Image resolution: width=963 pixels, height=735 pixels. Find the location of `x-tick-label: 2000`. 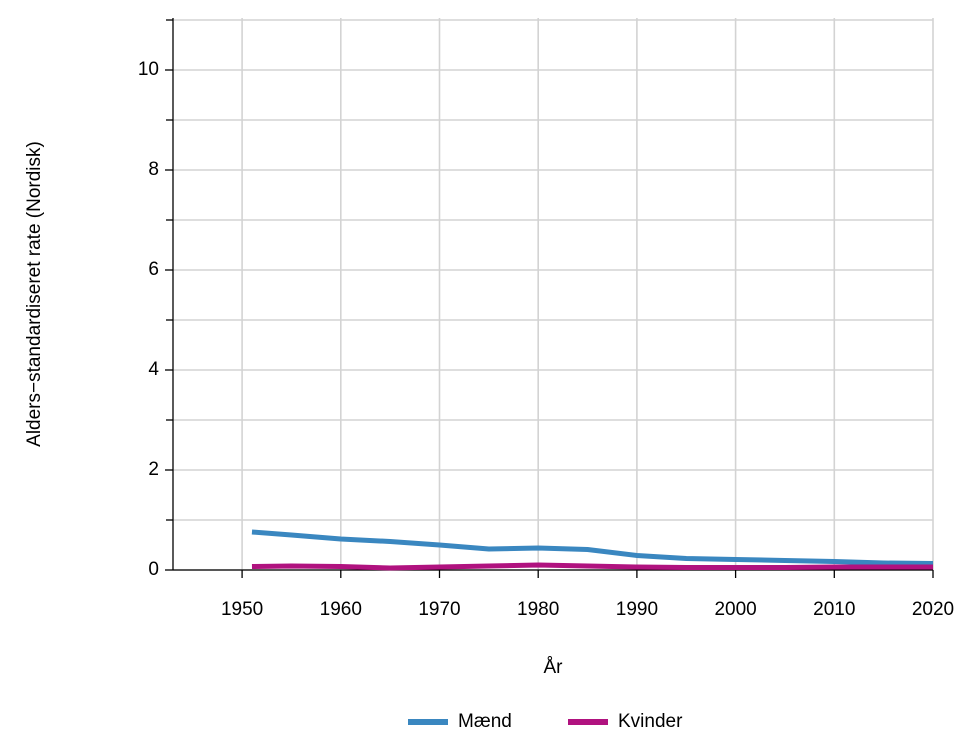

x-tick-label: 2000 is located at coordinates (735, 609).